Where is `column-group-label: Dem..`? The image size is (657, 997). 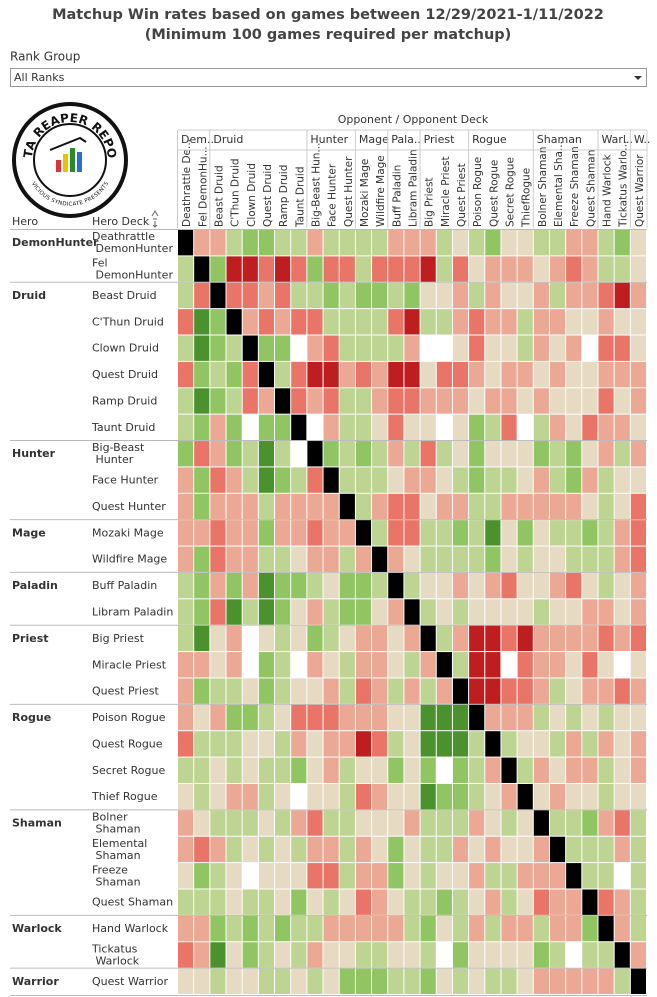
column-group-label: Dem.. is located at coordinates (197, 139).